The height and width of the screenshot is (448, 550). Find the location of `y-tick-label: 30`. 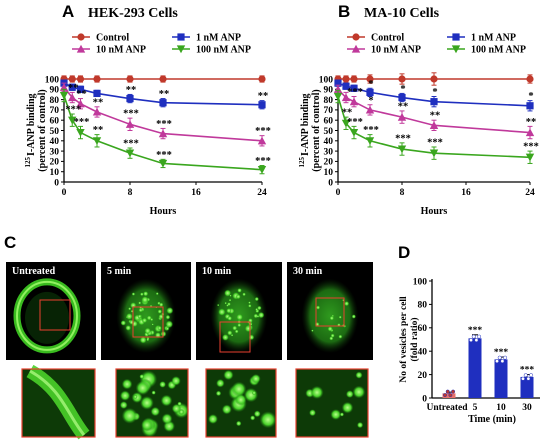

y-tick-label: 30 is located at coordinates (329, 152).